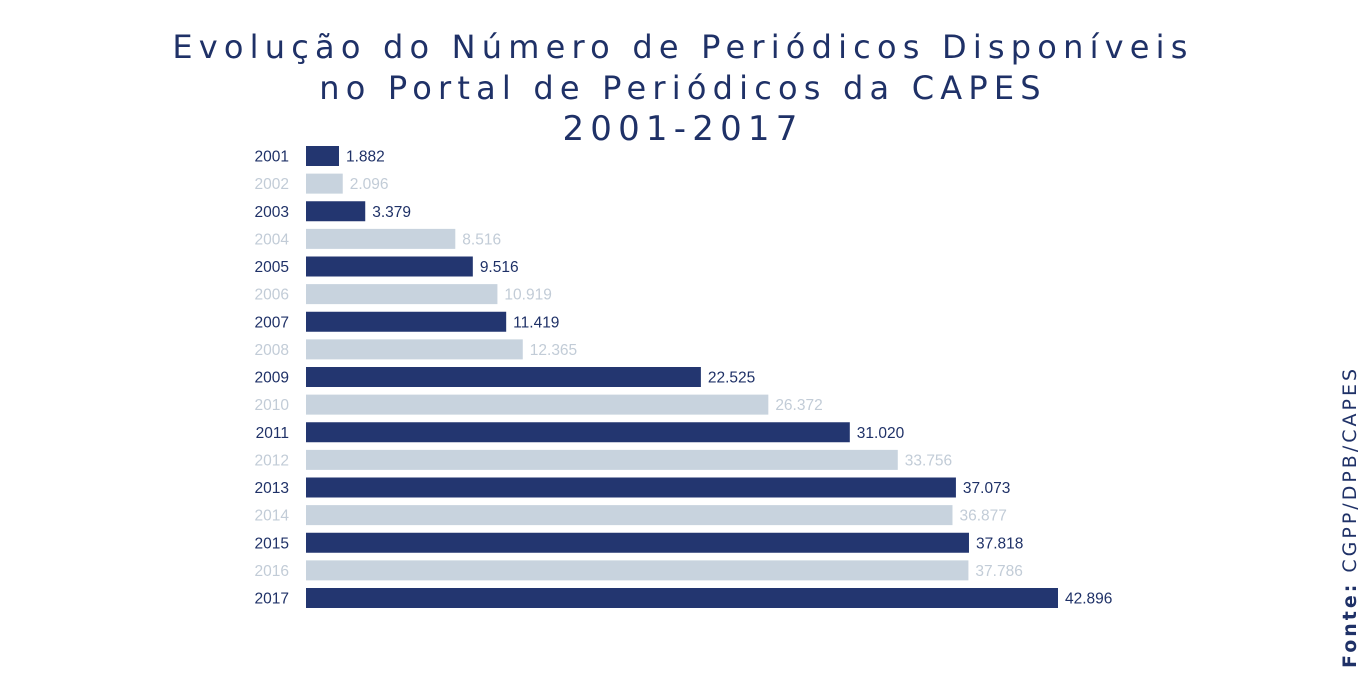 This screenshot has height=685, width=1366. Describe the element at coordinates (928, 460) in the screenshot. I see `value-label-2012: 33.756` at that location.